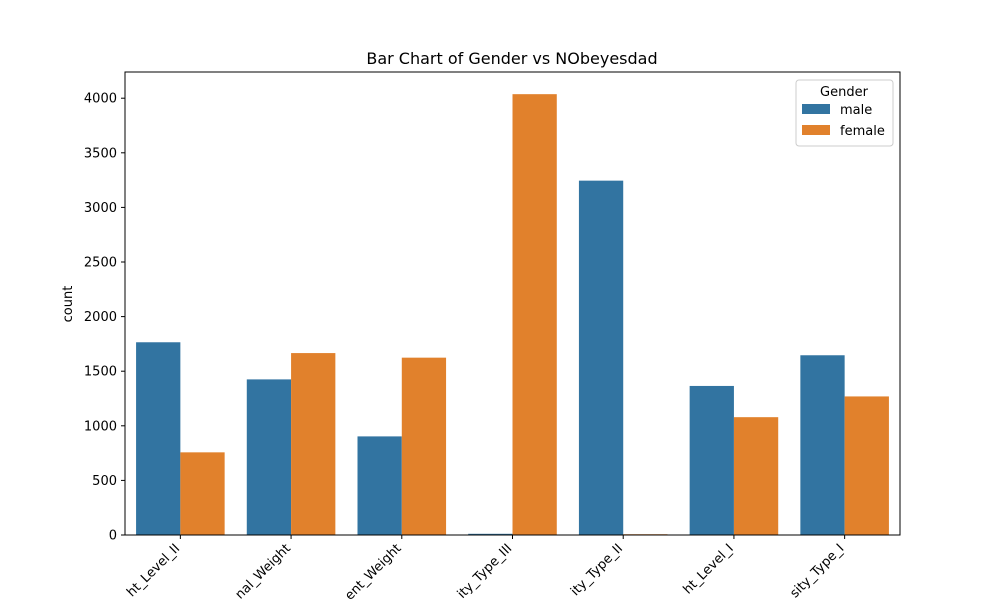 Image resolution: width=1000 pixels, height=600 pixels. Describe the element at coordinates (100, 426) in the screenshot. I see `y-tick-label: 1000` at that location.